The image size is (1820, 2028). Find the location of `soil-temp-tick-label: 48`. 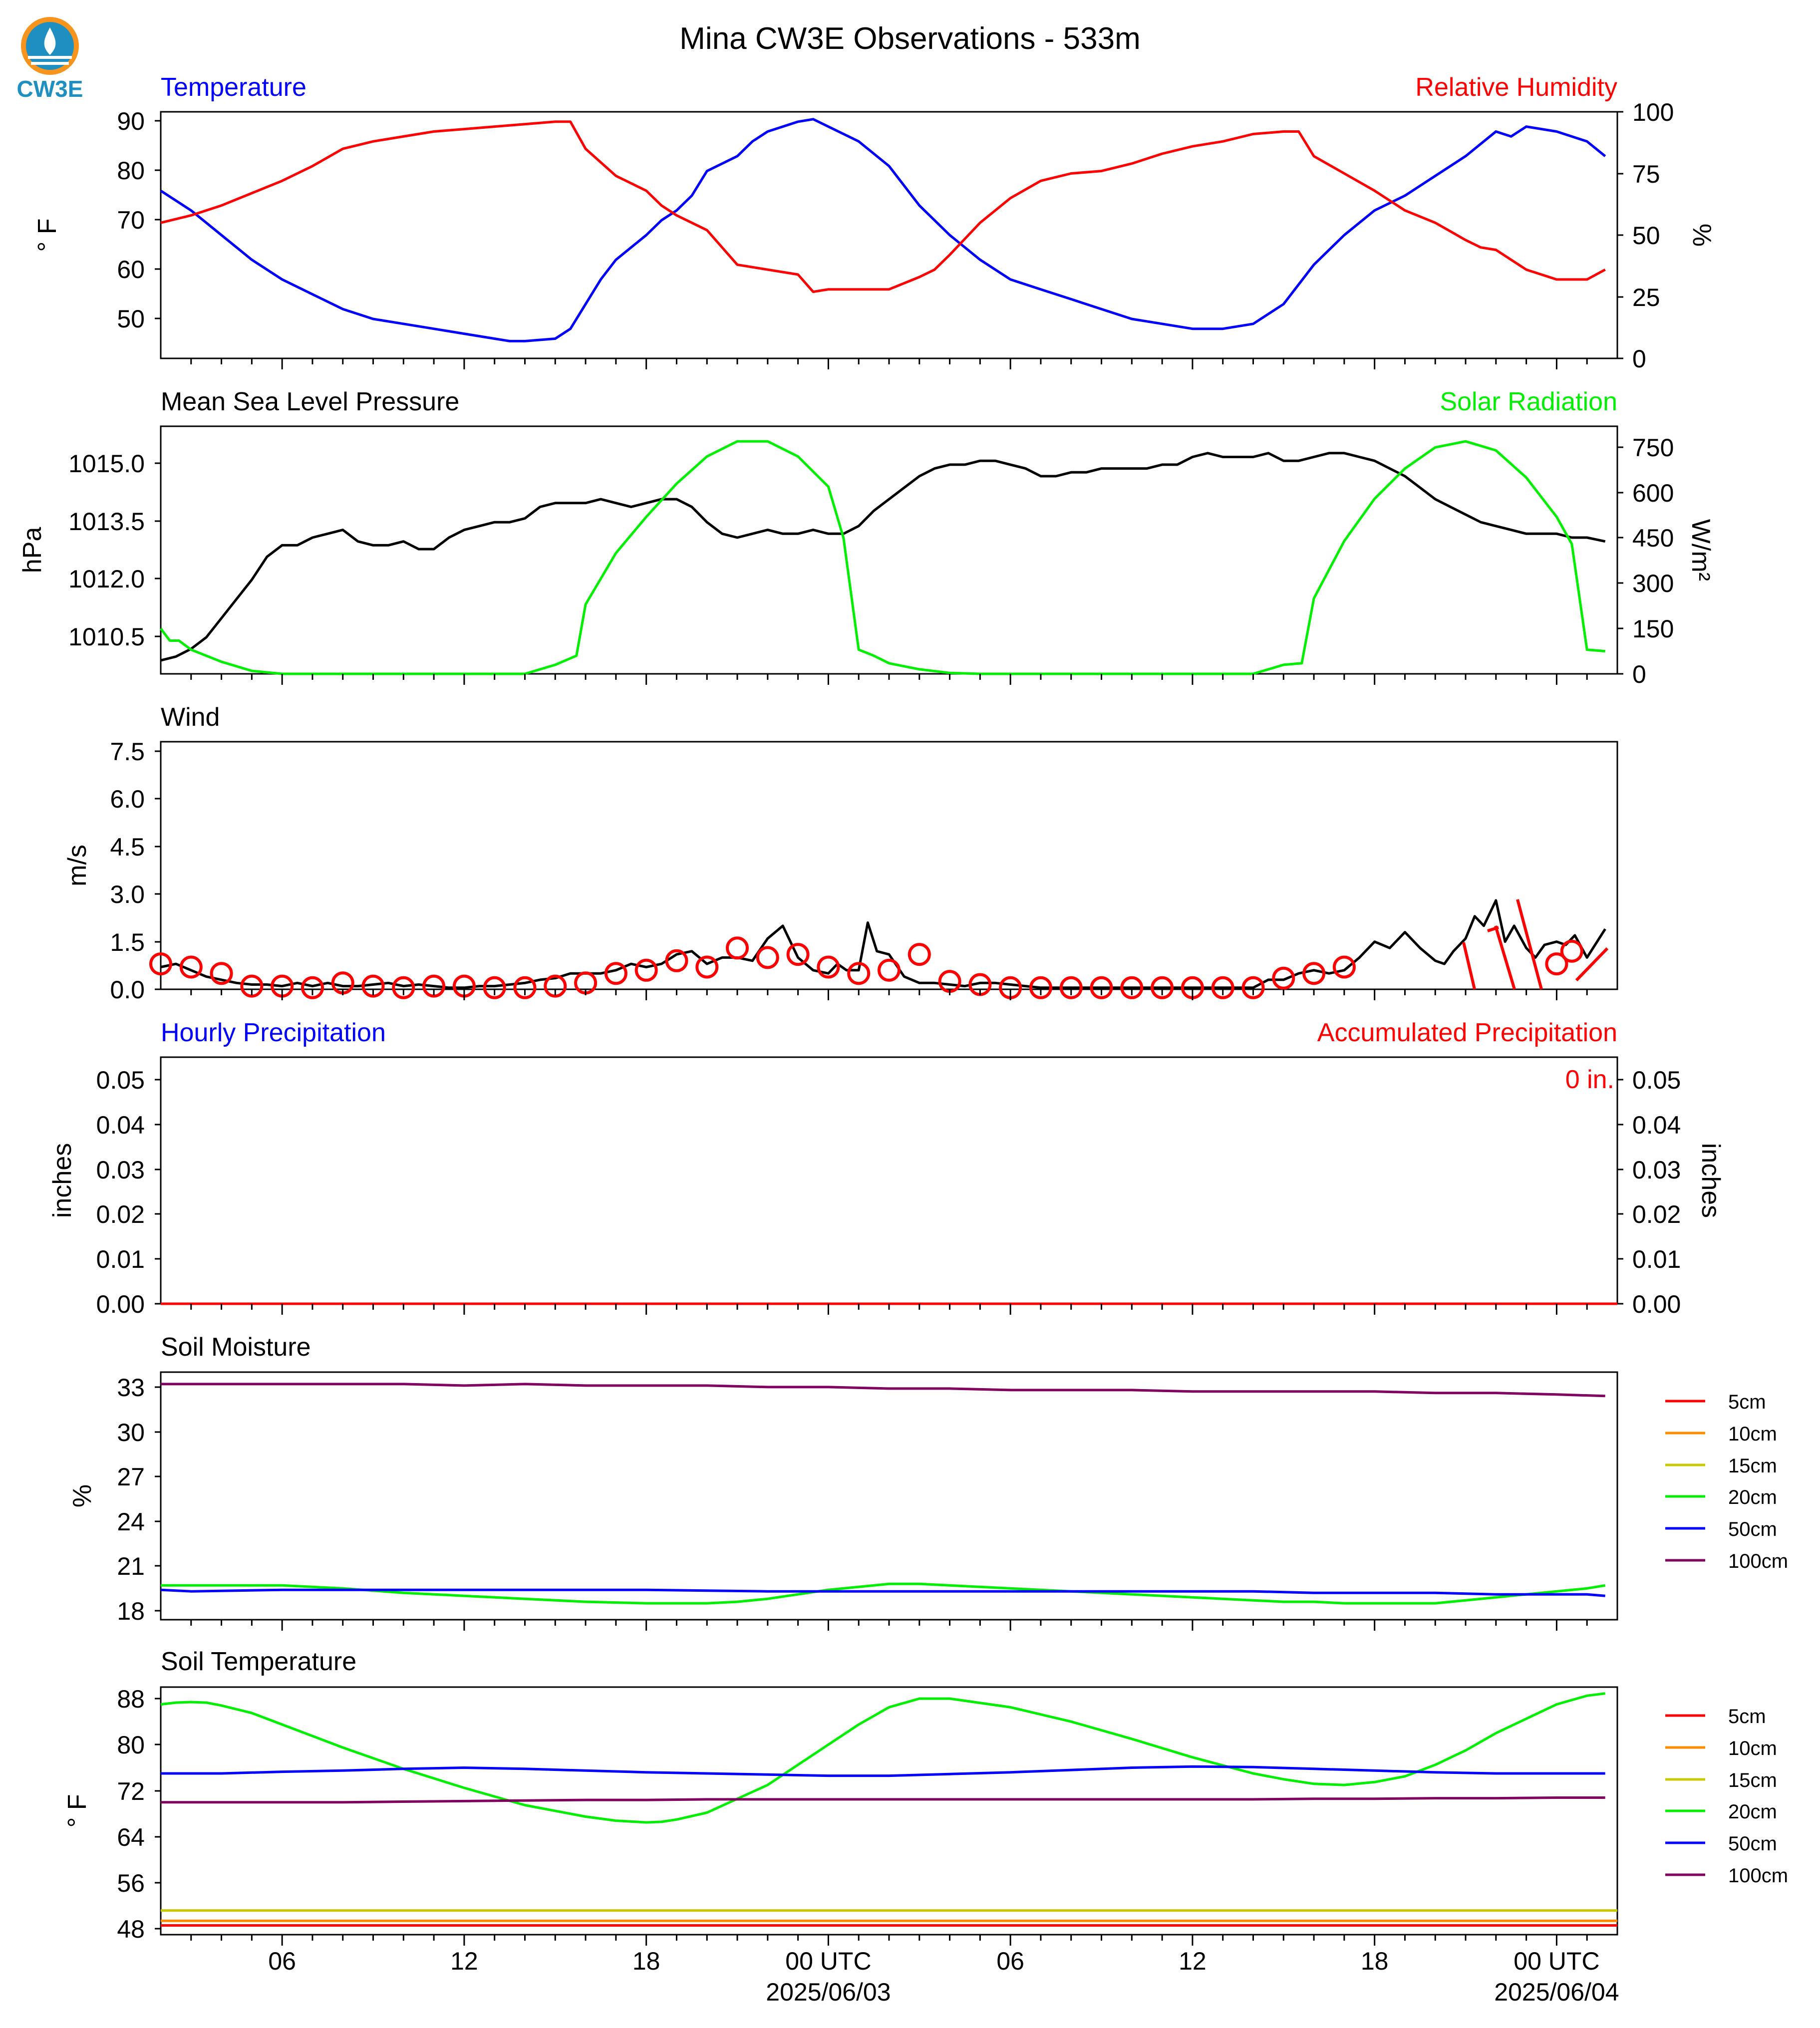

soil-temp-tick-label: 48 is located at coordinates (131, 1929).